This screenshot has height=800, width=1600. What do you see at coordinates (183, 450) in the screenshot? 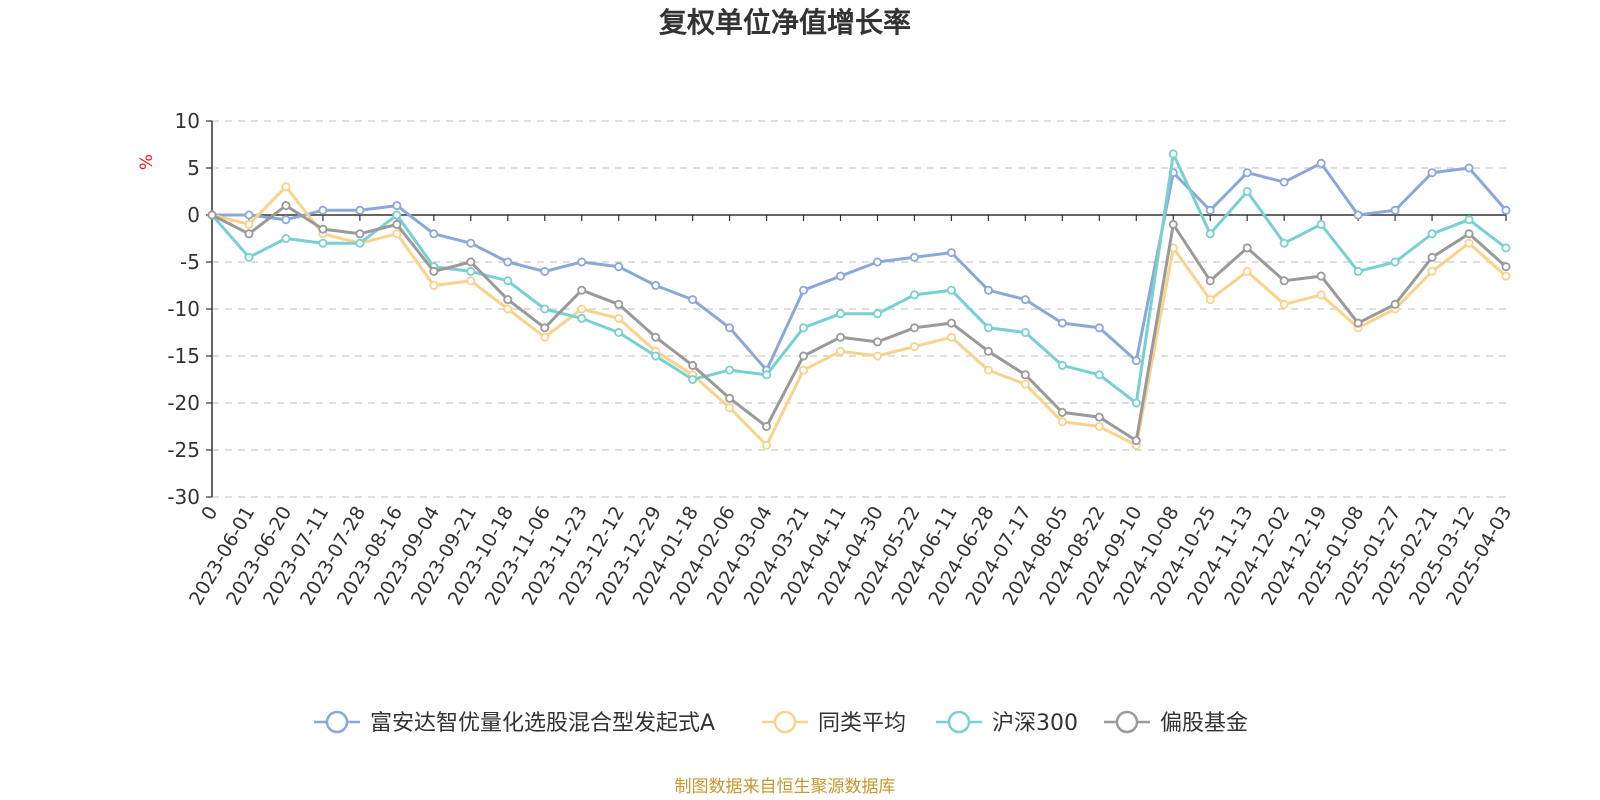
I see `y-tick-label: -25` at bounding box center [183, 450].